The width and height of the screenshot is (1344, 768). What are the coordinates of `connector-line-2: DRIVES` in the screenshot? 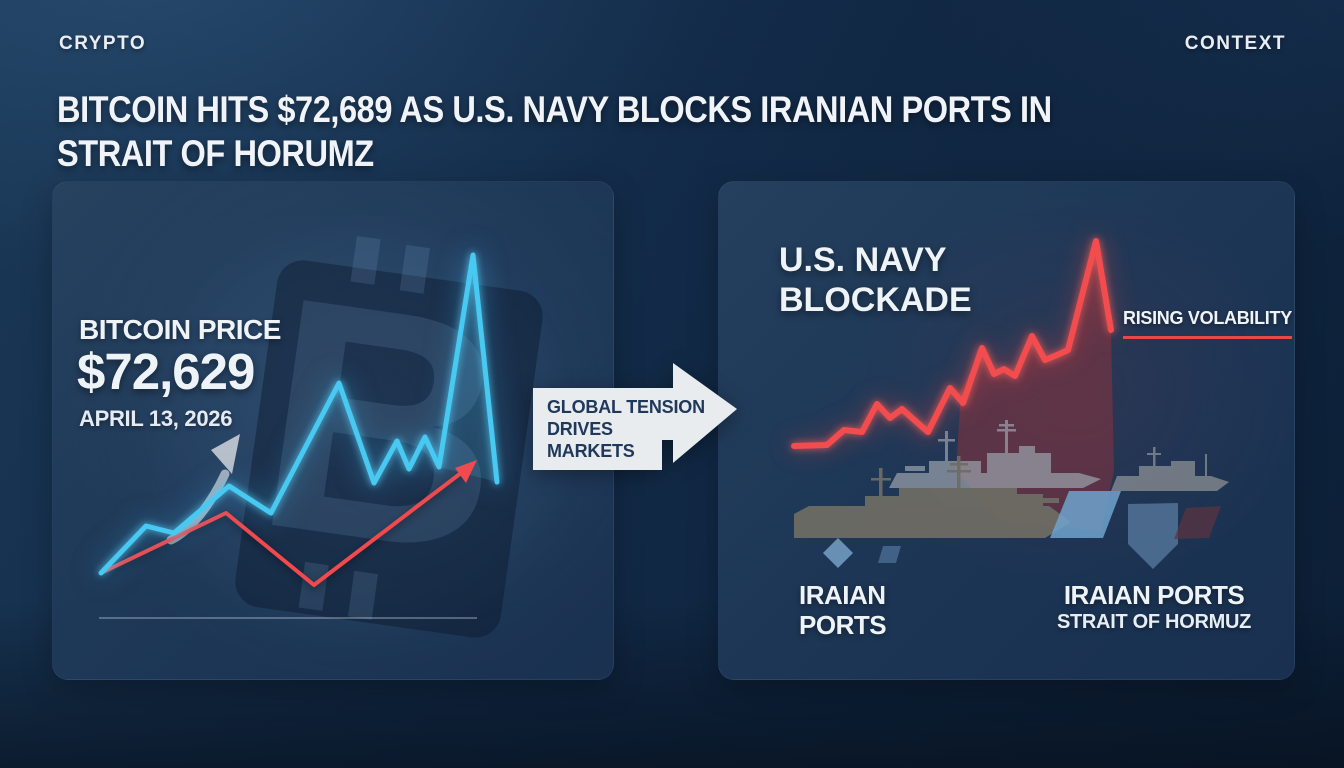 It's located at (580, 429).